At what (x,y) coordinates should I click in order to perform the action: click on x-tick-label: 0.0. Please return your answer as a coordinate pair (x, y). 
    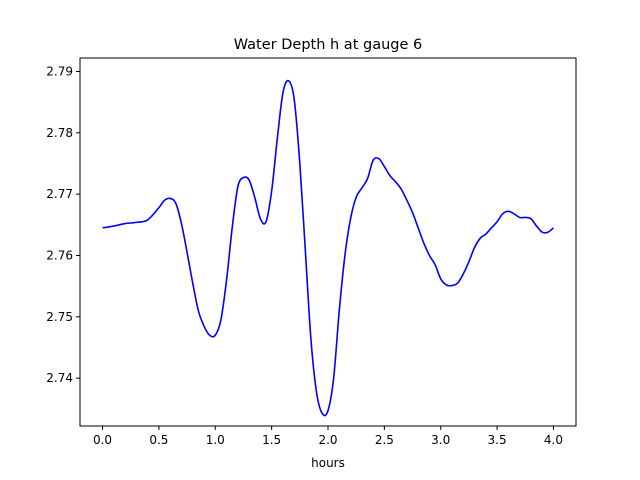
    Looking at the image, I should click on (102, 440).